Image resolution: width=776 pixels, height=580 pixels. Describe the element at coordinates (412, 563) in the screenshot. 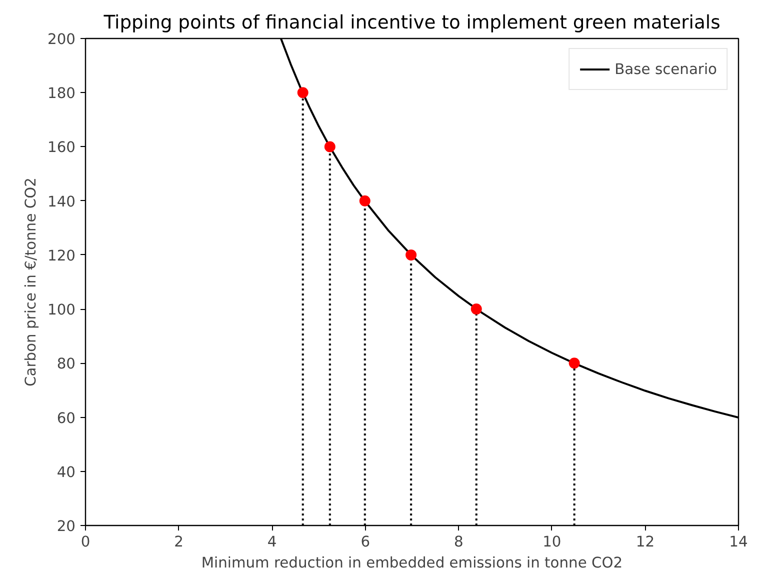

I see `x-axis-title: Minimum reduction in embedded emissions in tonne CO2` at that location.